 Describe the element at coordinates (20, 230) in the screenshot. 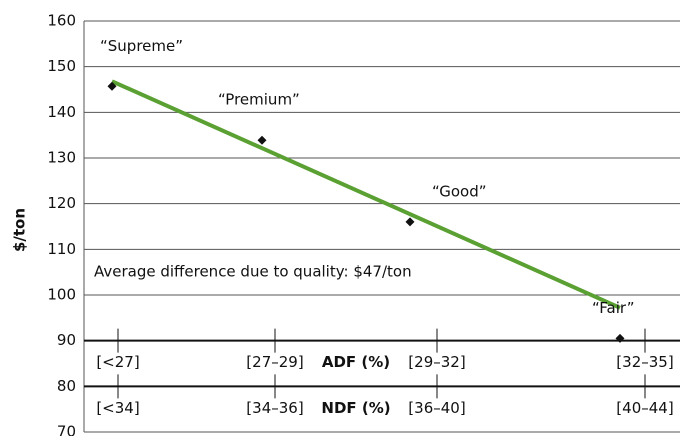

I see `y-axis-label: $/ton` at that location.